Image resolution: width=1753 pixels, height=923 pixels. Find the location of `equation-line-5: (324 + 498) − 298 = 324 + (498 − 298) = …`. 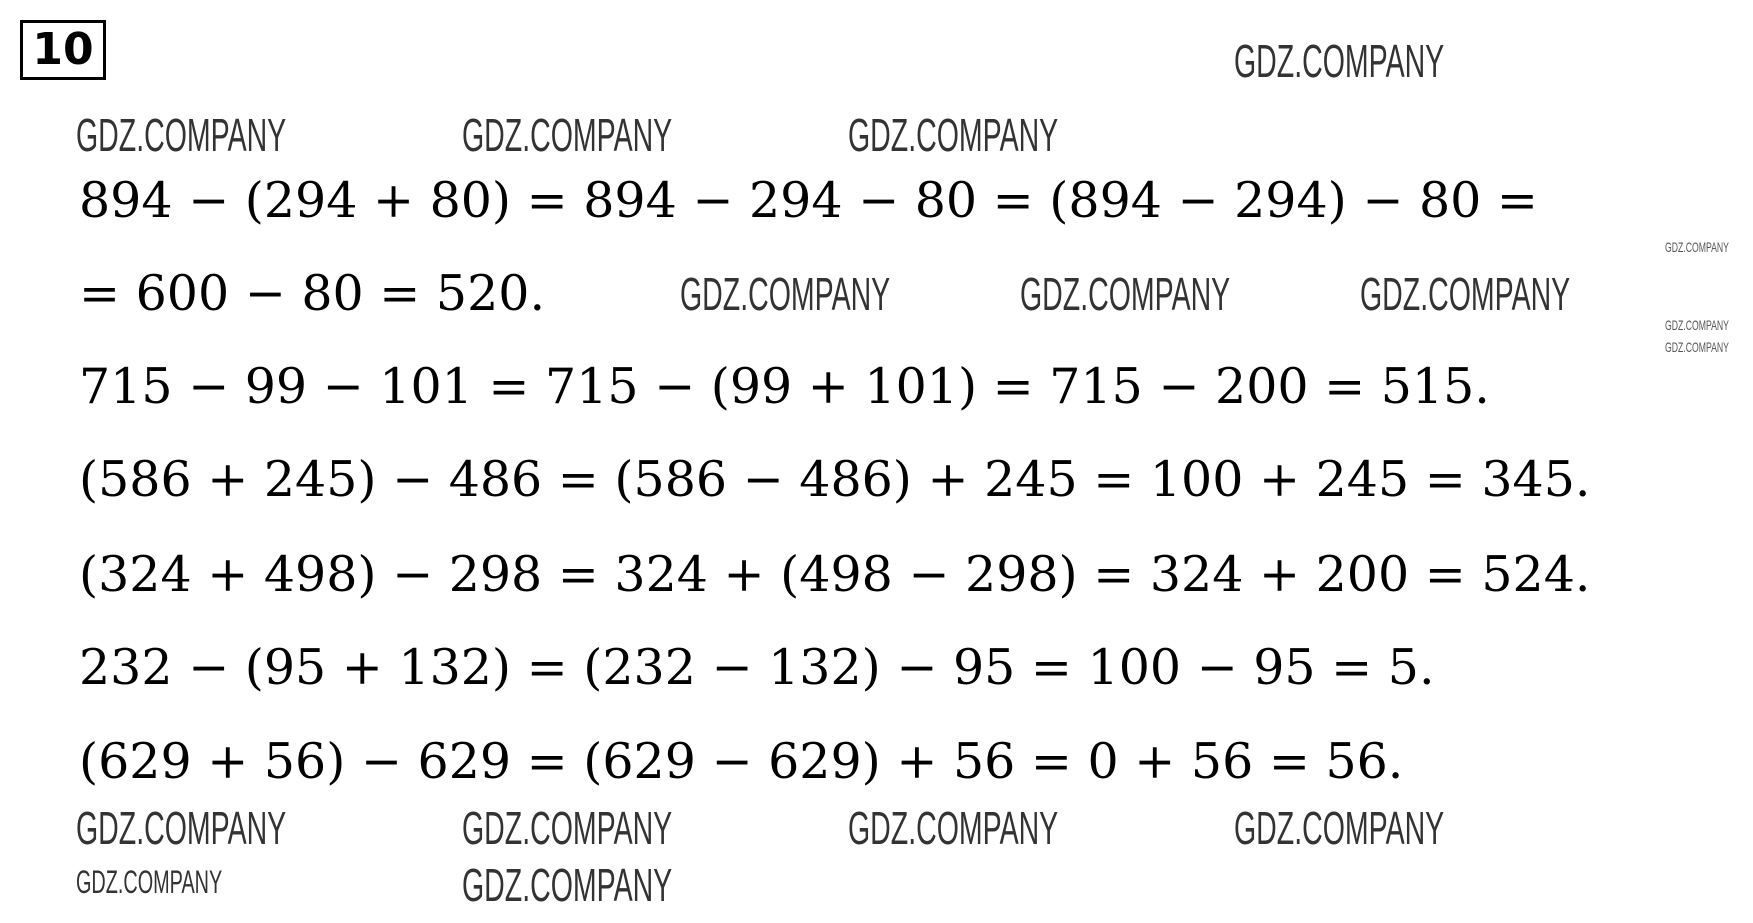

equation-line-5: (324 + 498) − 298 = 324 + (498 − 298) = … is located at coordinates (835, 574).